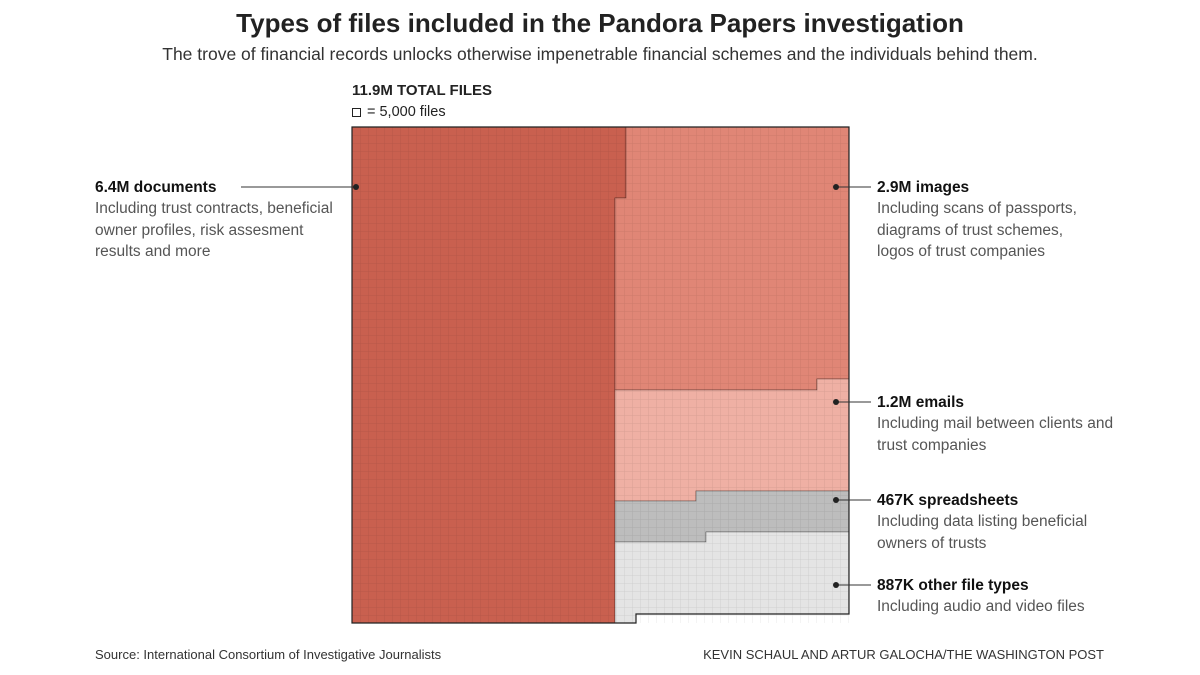 This screenshot has width=1200, height=675. What do you see at coordinates (156, 187) in the screenshot?
I see `series-name-documents: 6.4M documents` at bounding box center [156, 187].